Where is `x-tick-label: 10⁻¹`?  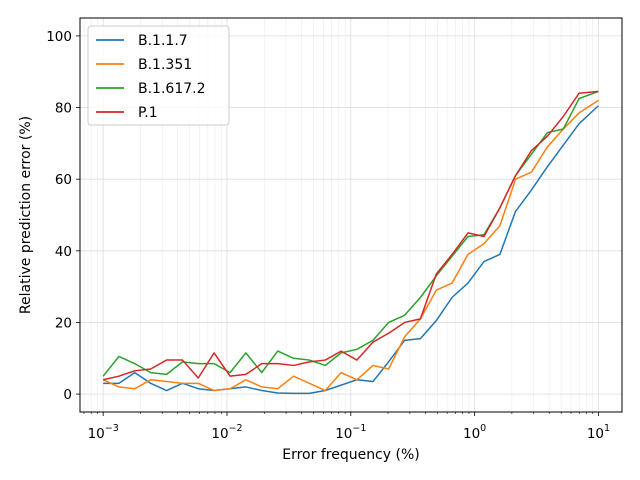 x-tick-label: 10⁻¹ is located at coordinates (350, 432).